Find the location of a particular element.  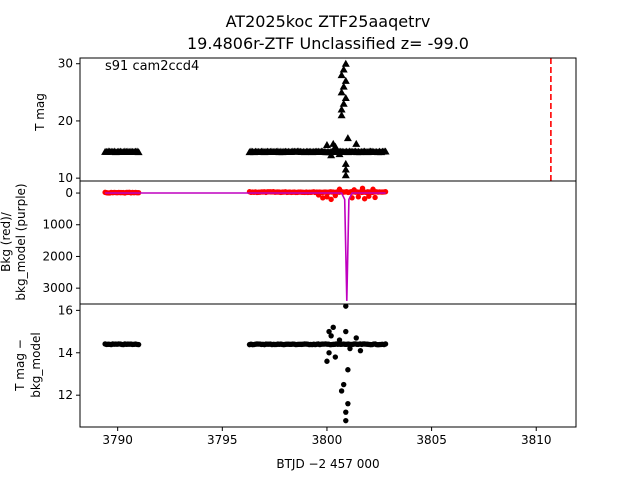

bottom-ylabel-line1: T mag − is located at coordinates (20, 365).